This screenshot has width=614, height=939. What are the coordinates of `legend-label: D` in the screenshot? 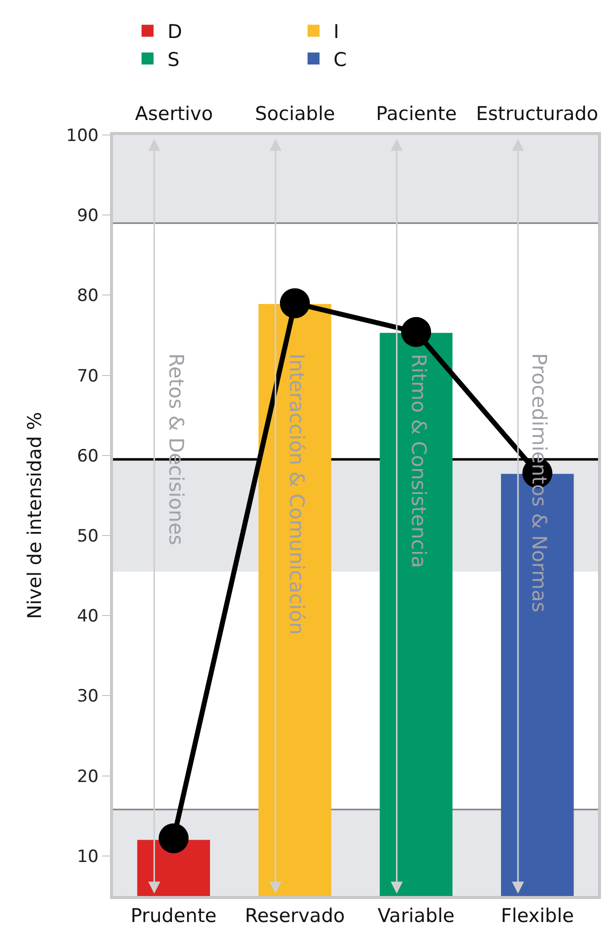 It's located at (175, 32).